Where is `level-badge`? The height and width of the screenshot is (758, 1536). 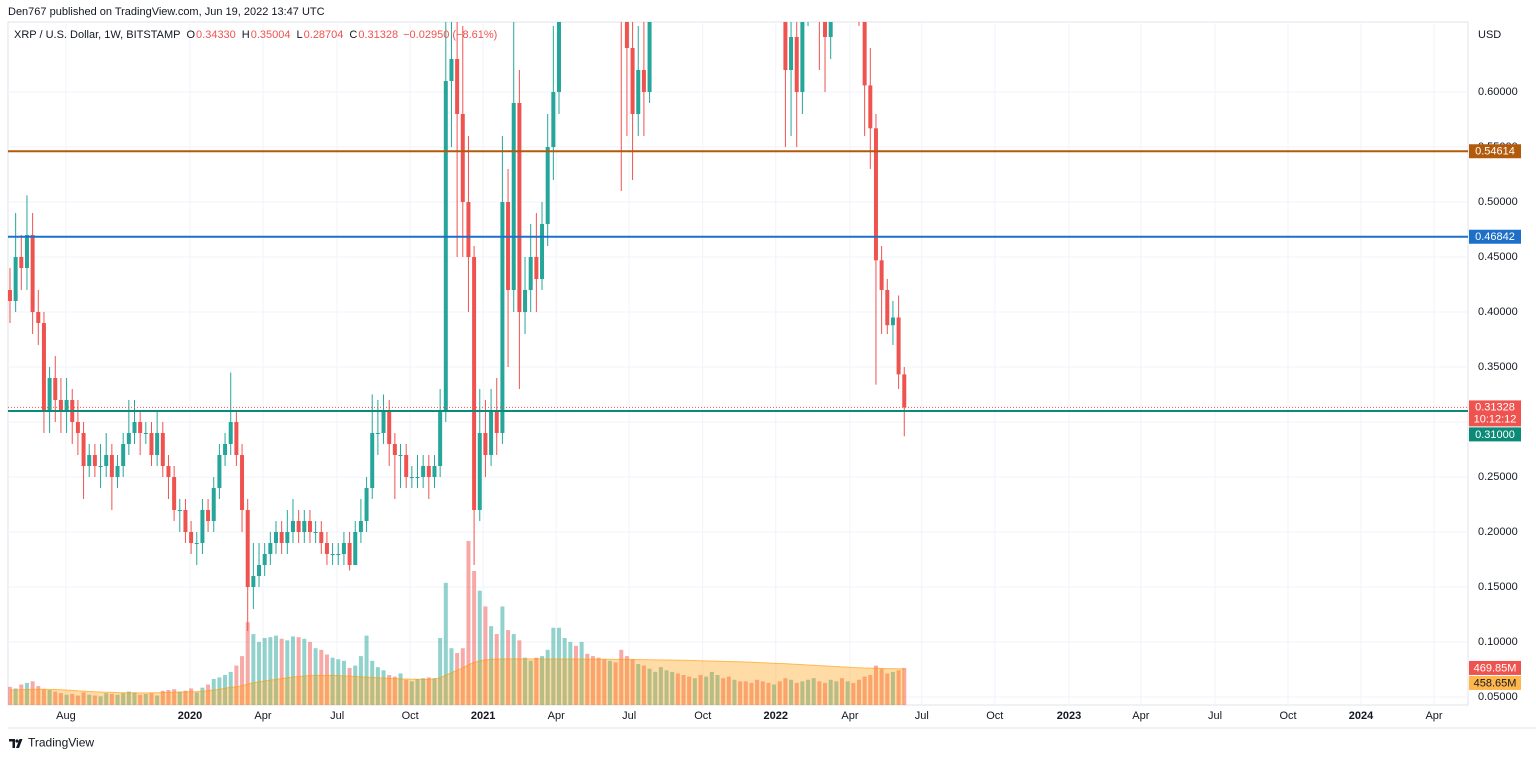 level-badge is located at coordinates (1495, 236).